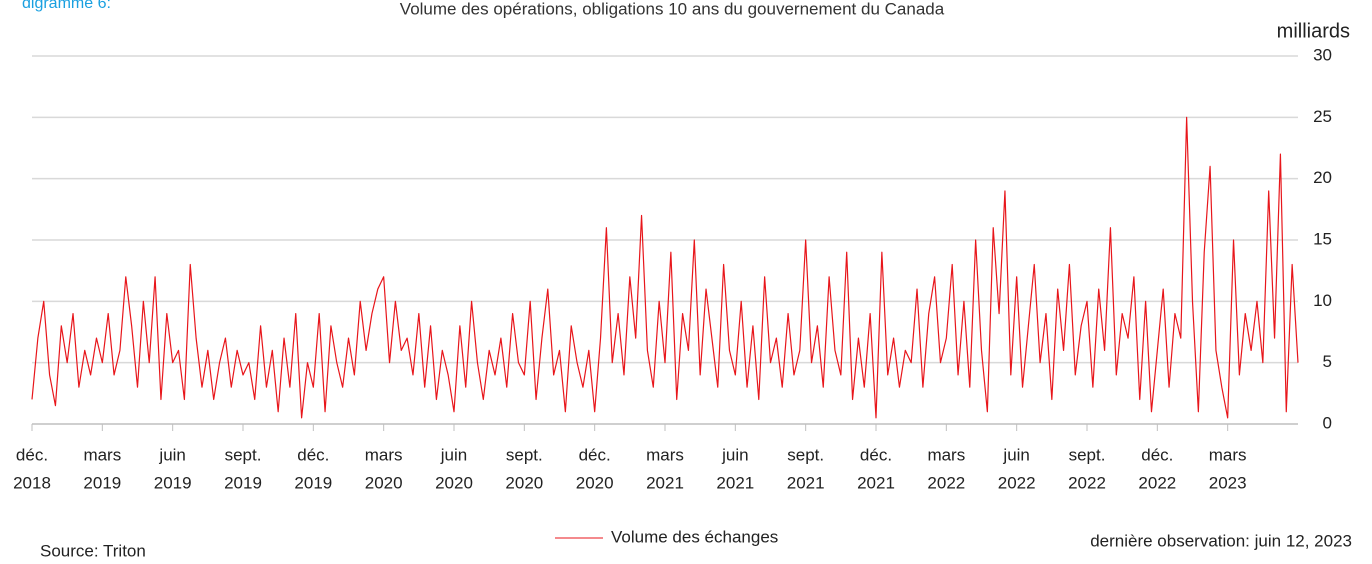  I want to click on figure-label: digramme 6:, so click(66, 6).